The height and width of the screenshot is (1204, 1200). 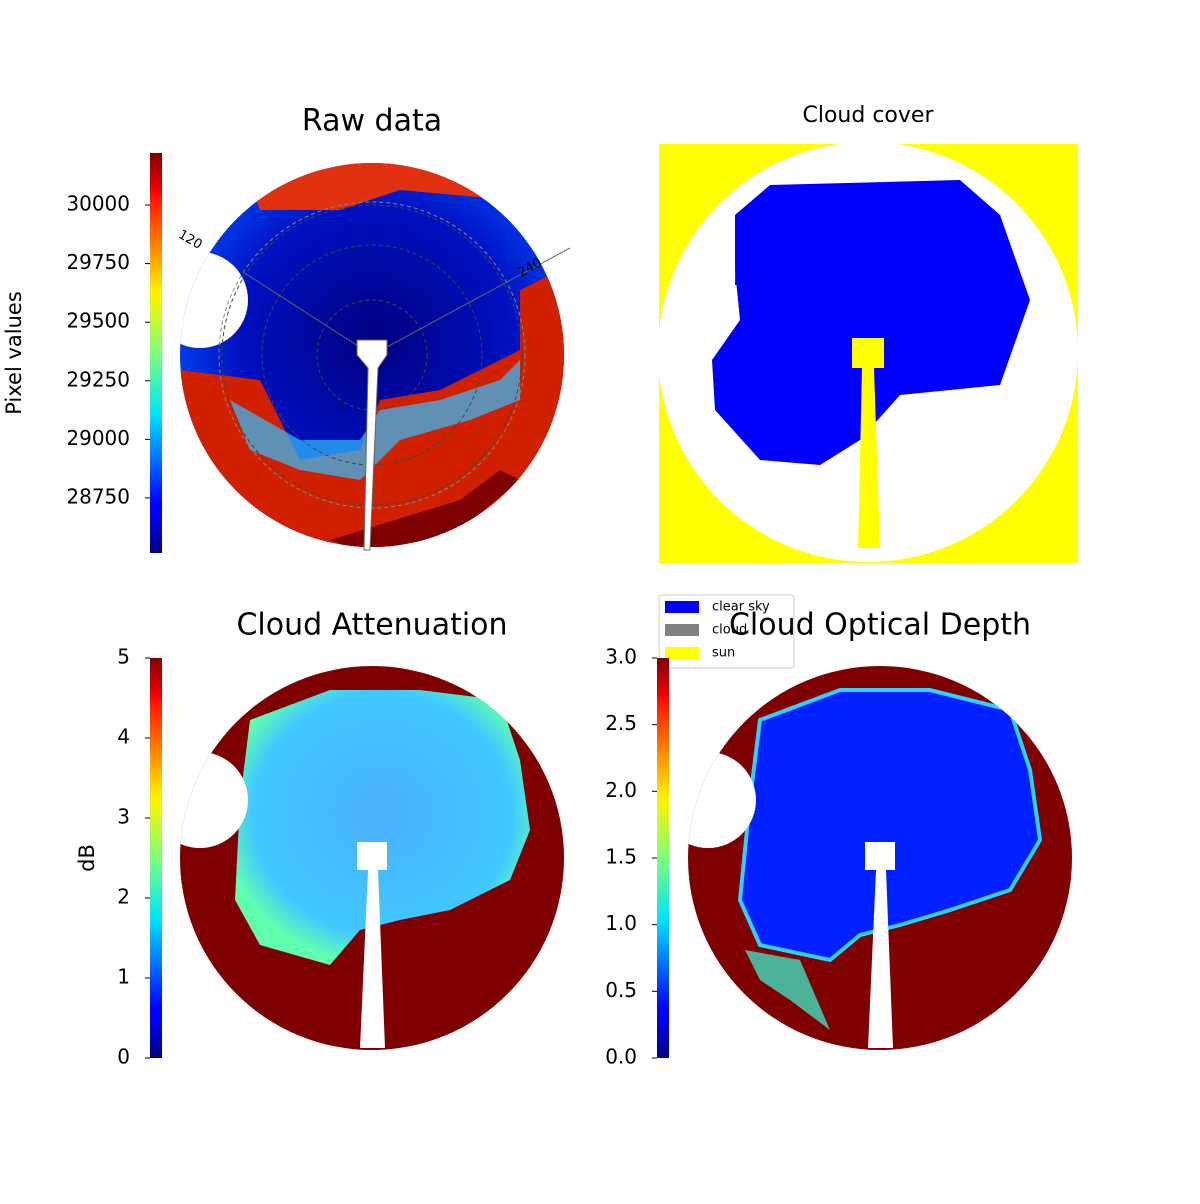 What do you see at coordinates (98, 438) in the screenshot?
I see `colorbar-tick-label: 29000` at bounding box center [98, 438].